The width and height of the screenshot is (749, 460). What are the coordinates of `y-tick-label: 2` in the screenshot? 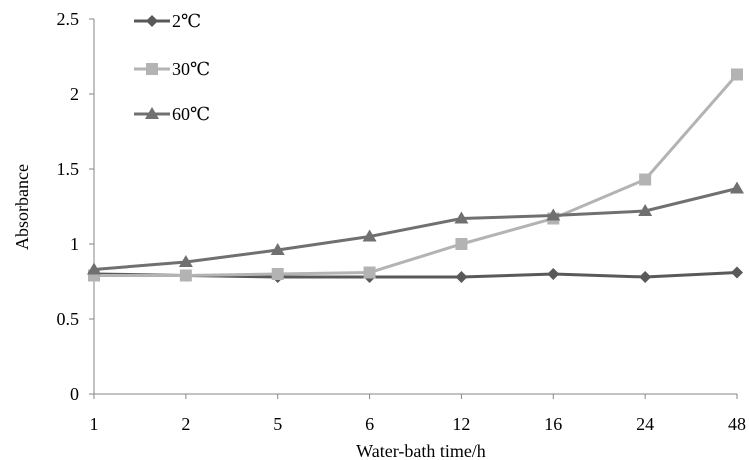 It's located at (74, 94).